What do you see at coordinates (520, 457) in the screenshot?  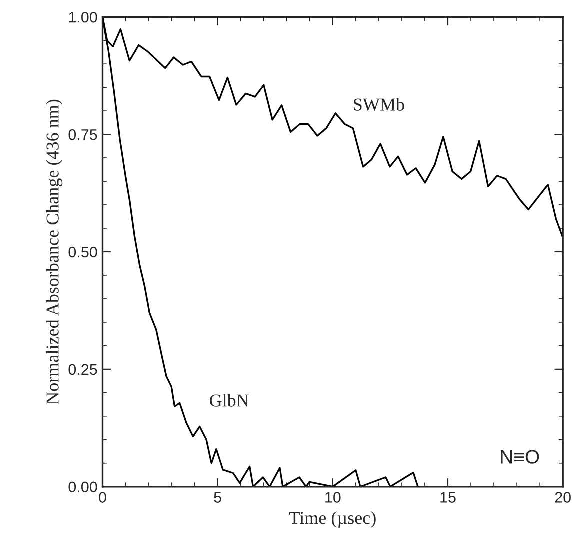 I see `annotation: N≡O` at bounding box center [520, 457].